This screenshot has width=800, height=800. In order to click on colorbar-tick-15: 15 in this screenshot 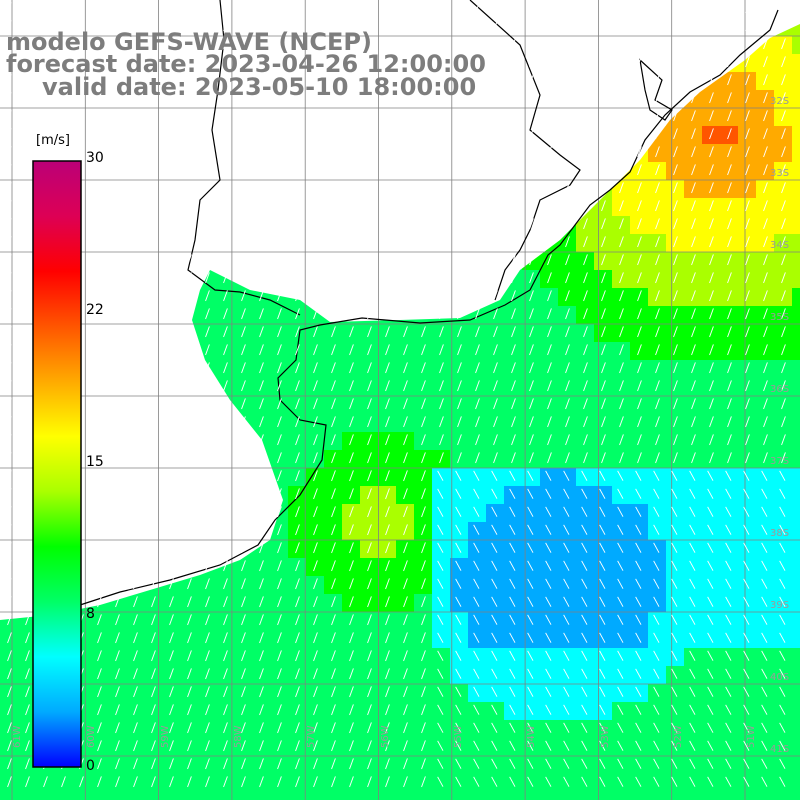, I will do `click(95, 462)`.